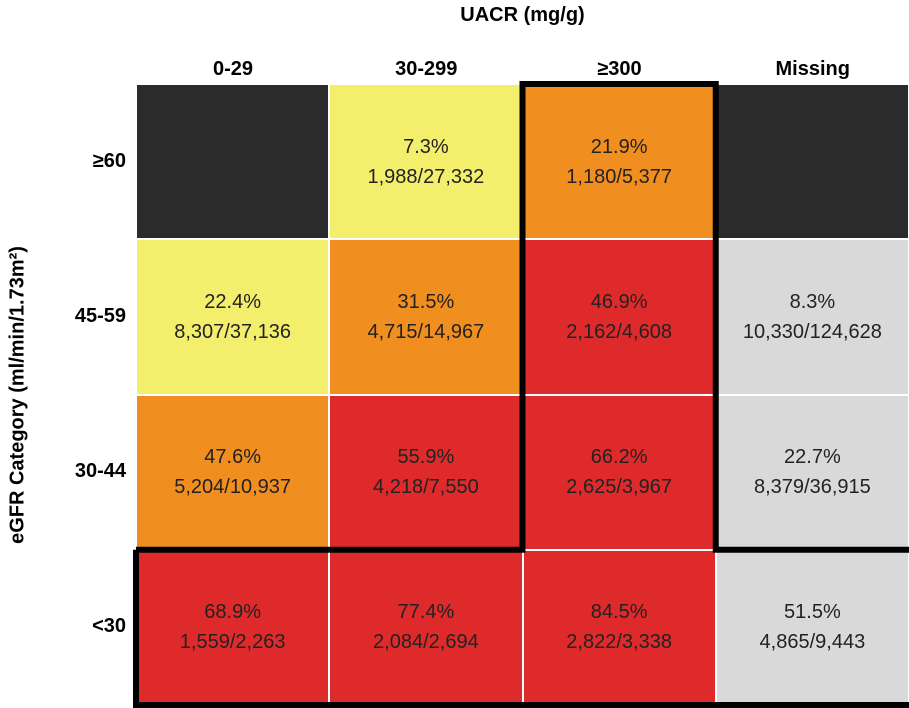  Describe the element at coordinates (426, 642) in the screenshot. I see `cell-fraction: 2,084/2,694` at that location.